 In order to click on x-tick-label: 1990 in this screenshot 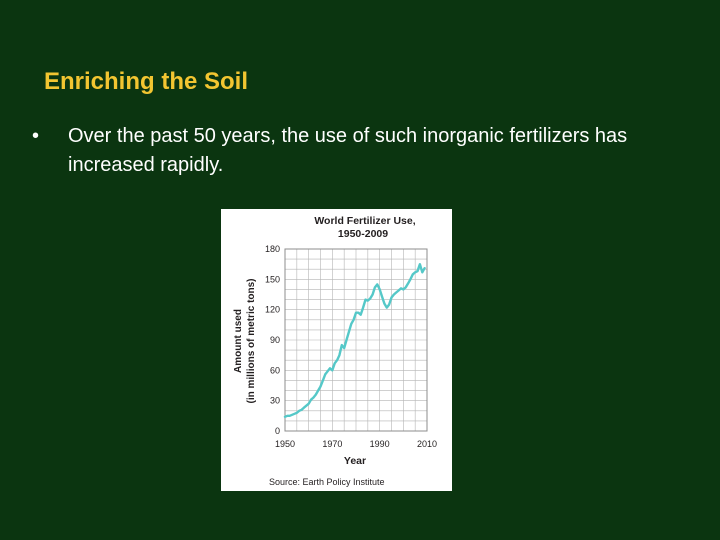, I will do `click(380, 444)`.